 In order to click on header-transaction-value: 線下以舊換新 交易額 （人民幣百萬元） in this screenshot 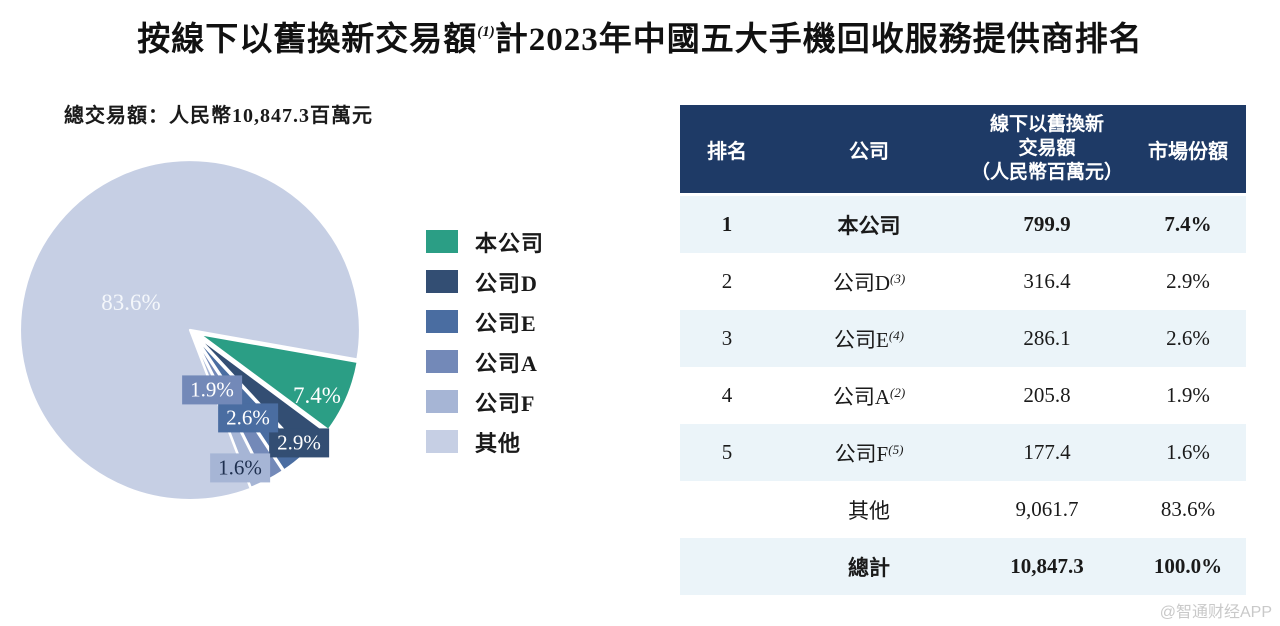, I will do `click(1047, 148)`.